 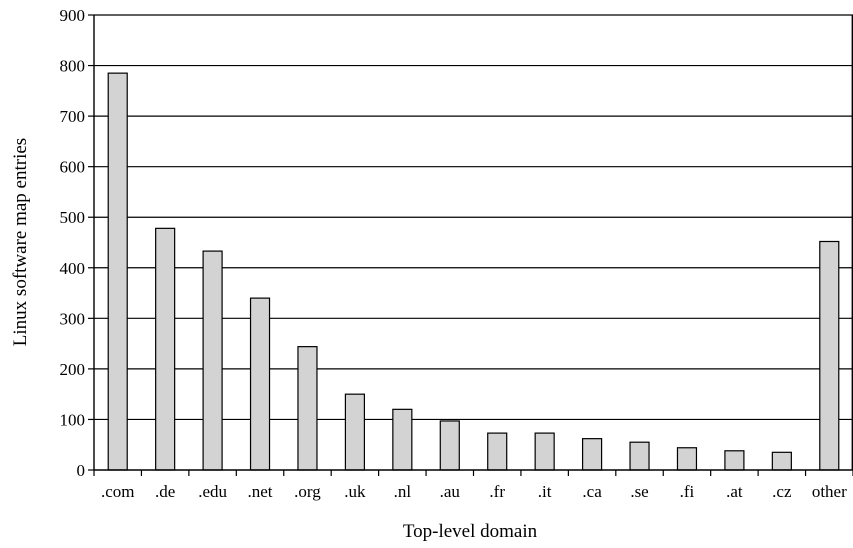 I want to click on bar-com, so click(x=117, y=271).